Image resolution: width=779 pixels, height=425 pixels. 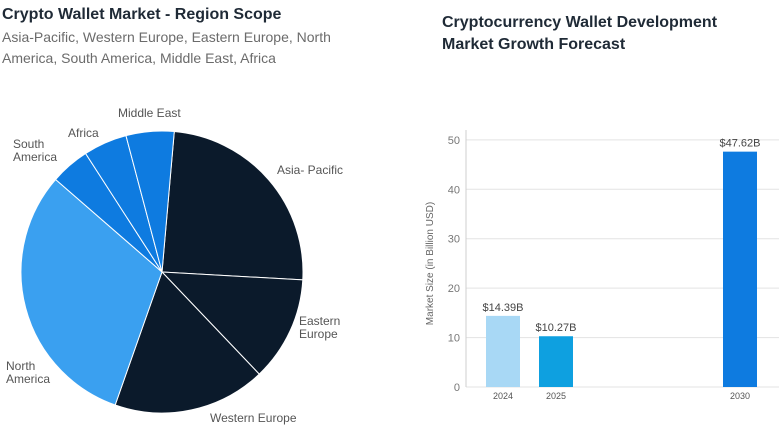 What do you see at coordinates (310, 170) in the screenshot?
I see `pie-label-asia-pacific: Asia- Pacific` at bounding box center [310, 170].